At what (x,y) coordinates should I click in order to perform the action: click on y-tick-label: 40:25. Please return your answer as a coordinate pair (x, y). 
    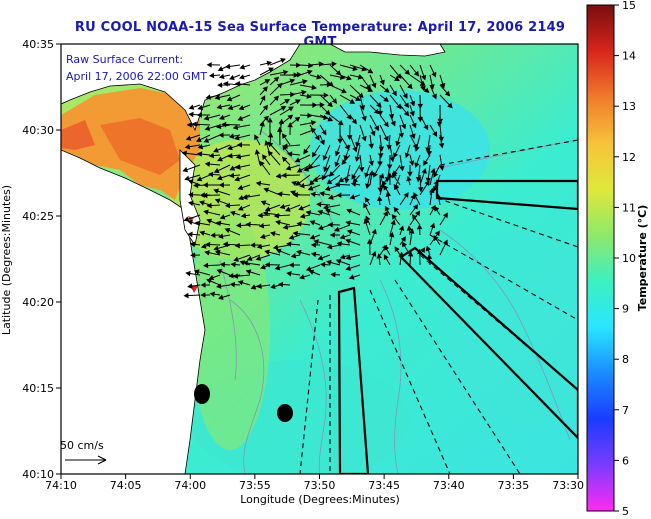
    Looking at the image, I should click on (38, 216).